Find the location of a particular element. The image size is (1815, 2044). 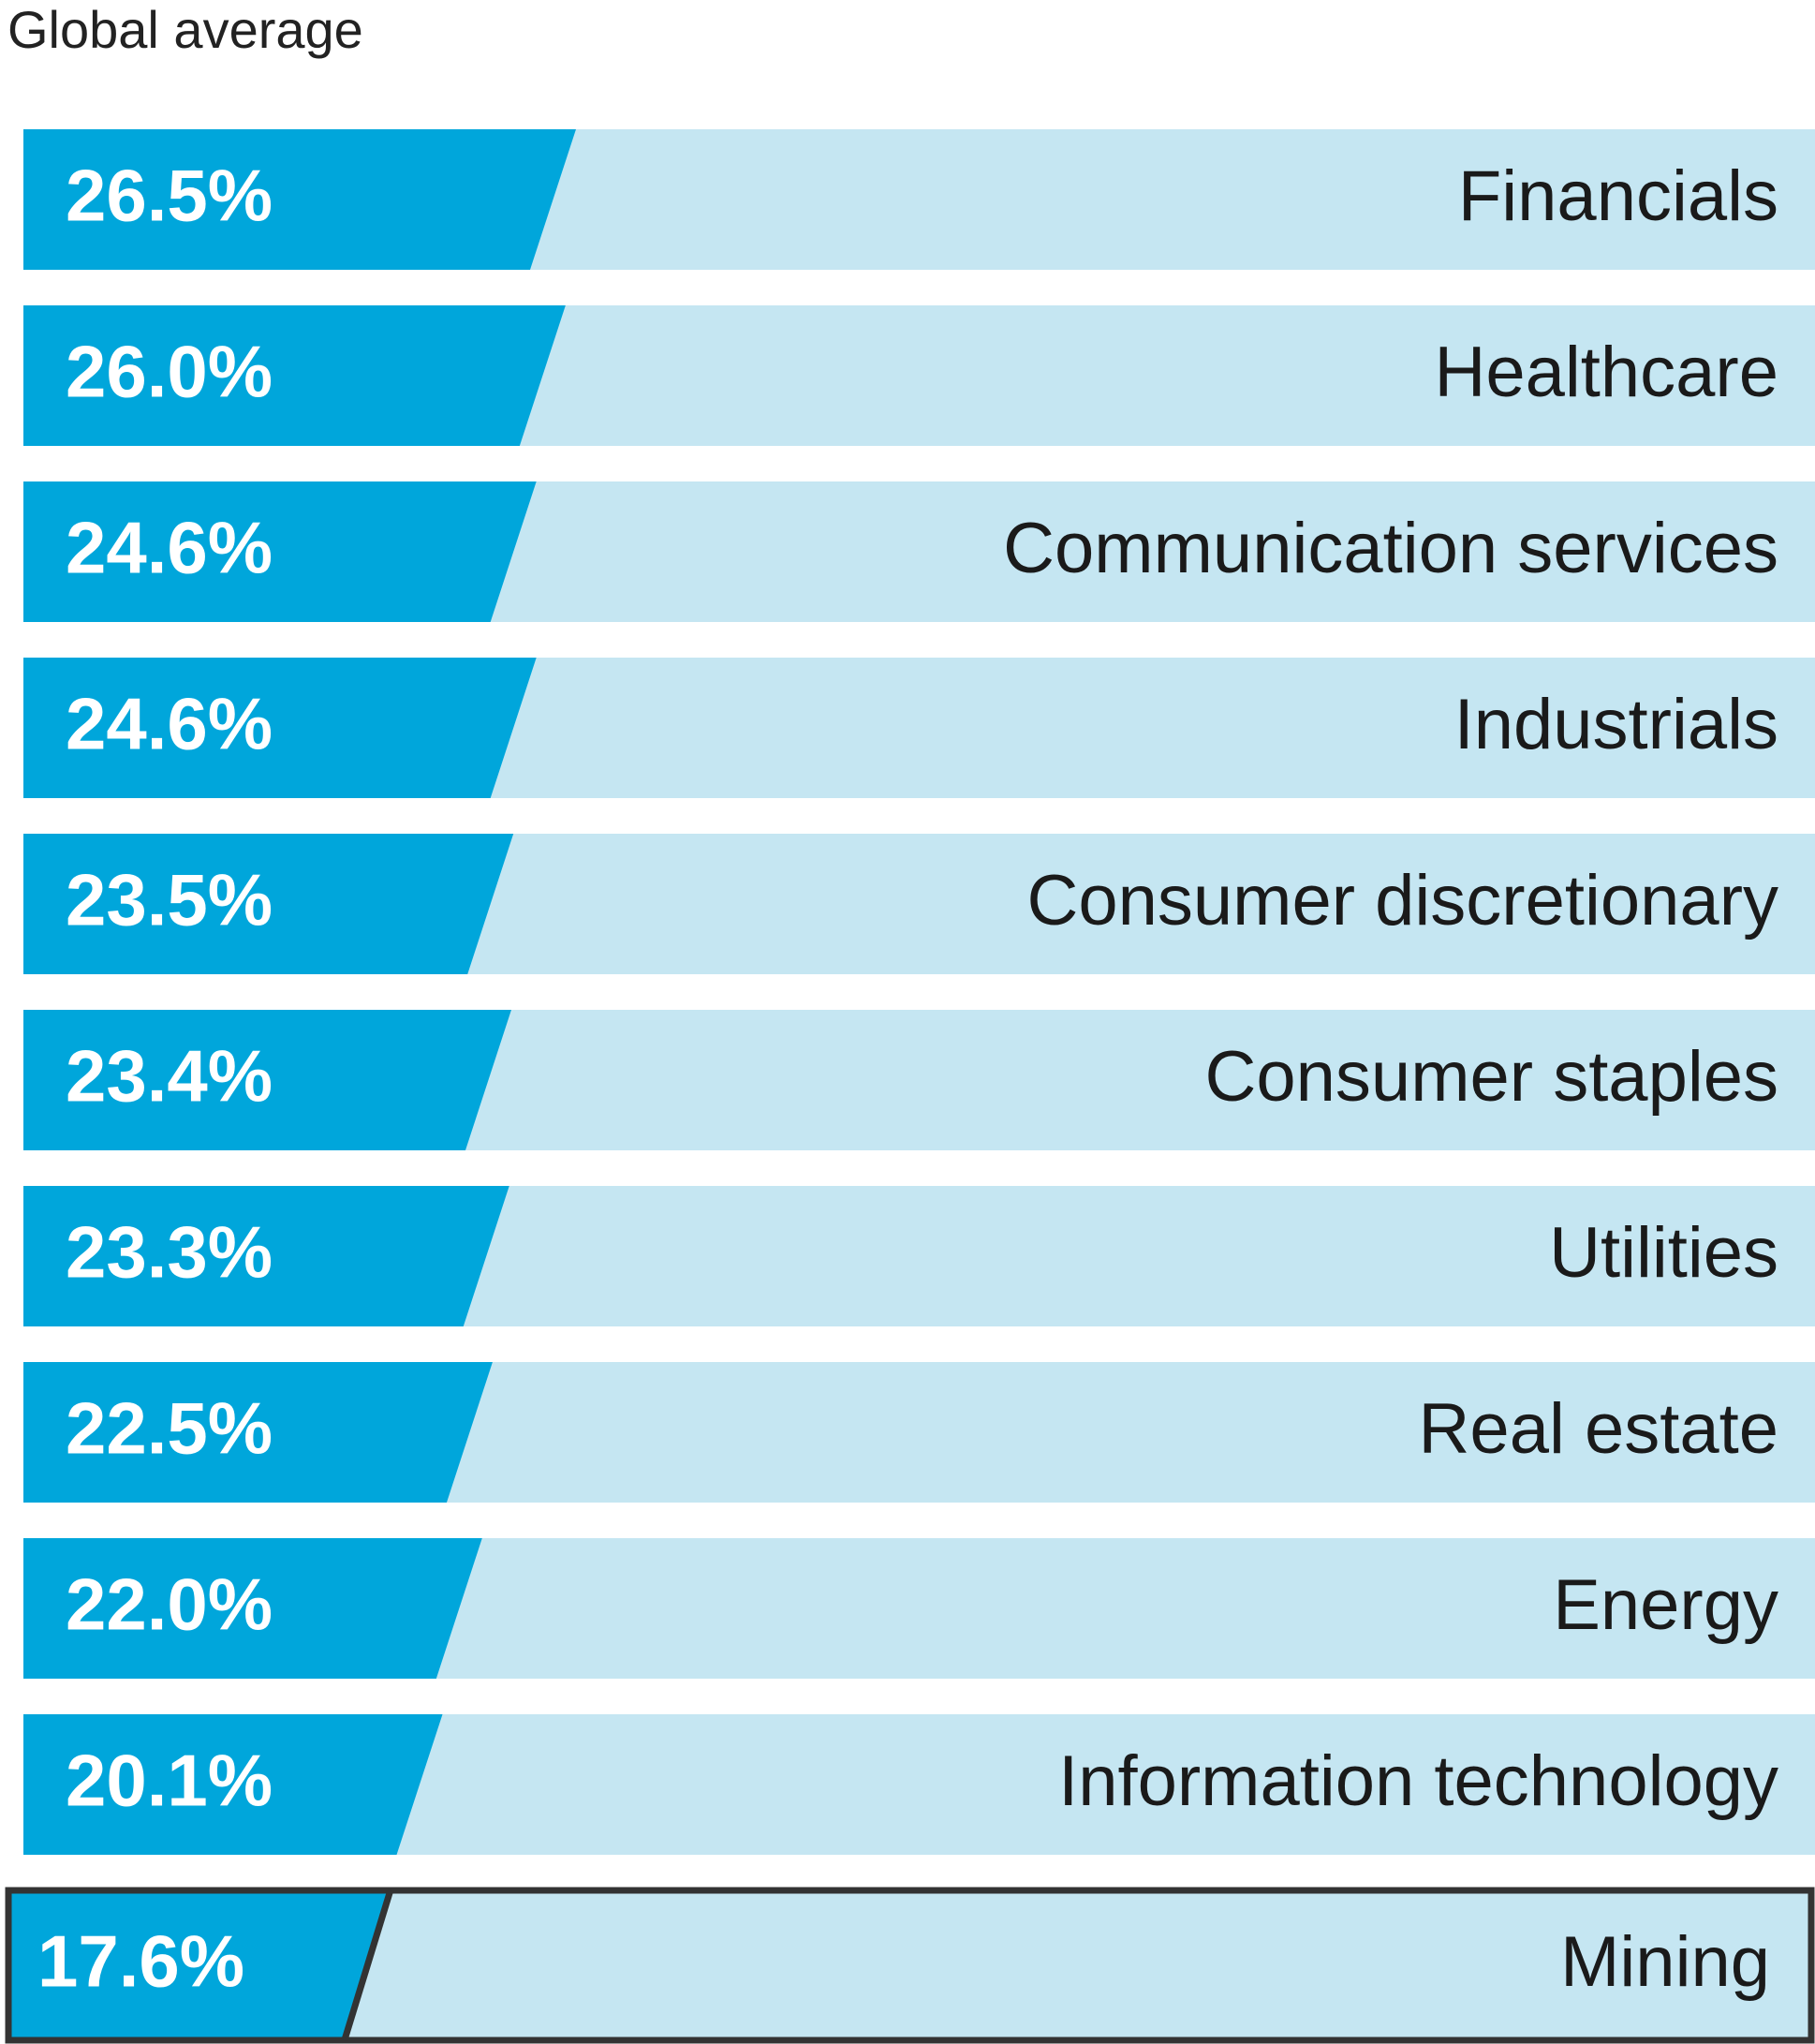

category-label: Consumer discretionary is located at coordinates (1402, 901).